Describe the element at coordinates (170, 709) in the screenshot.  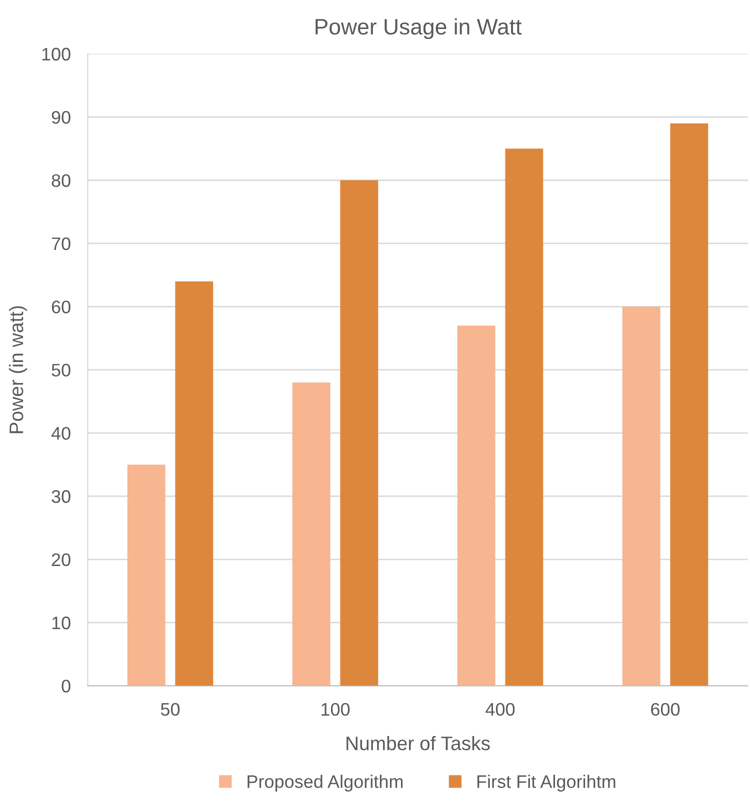
I see `x-tick-label: 50` at that location.